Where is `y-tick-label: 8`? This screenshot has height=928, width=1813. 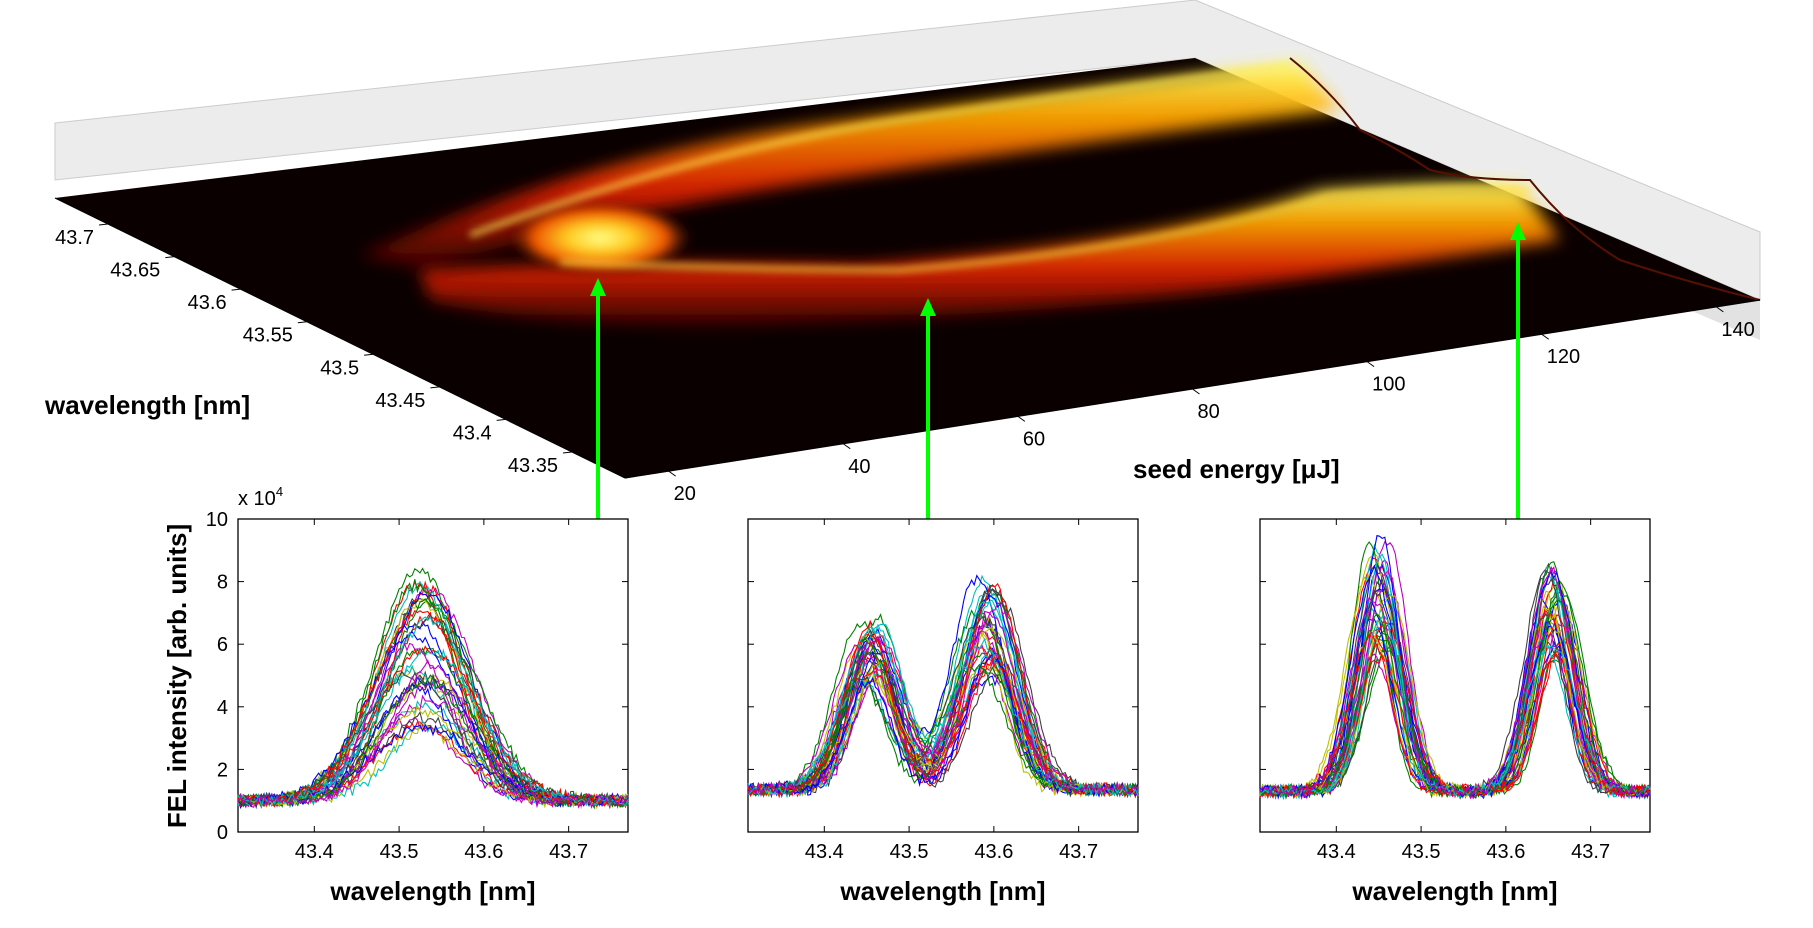
y-tick-label: 8 is located at coordinates (222, 583).